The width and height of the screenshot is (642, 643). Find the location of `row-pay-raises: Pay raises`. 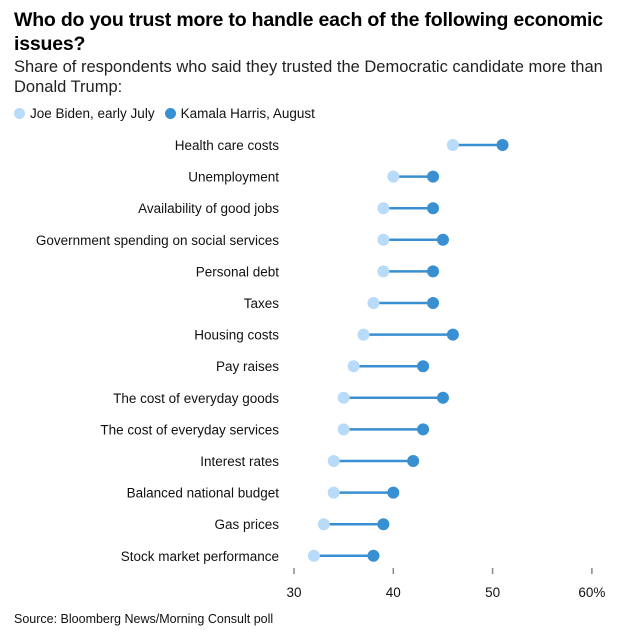

row-pay-raises: Pay raises is located at coordinates (323, 366).